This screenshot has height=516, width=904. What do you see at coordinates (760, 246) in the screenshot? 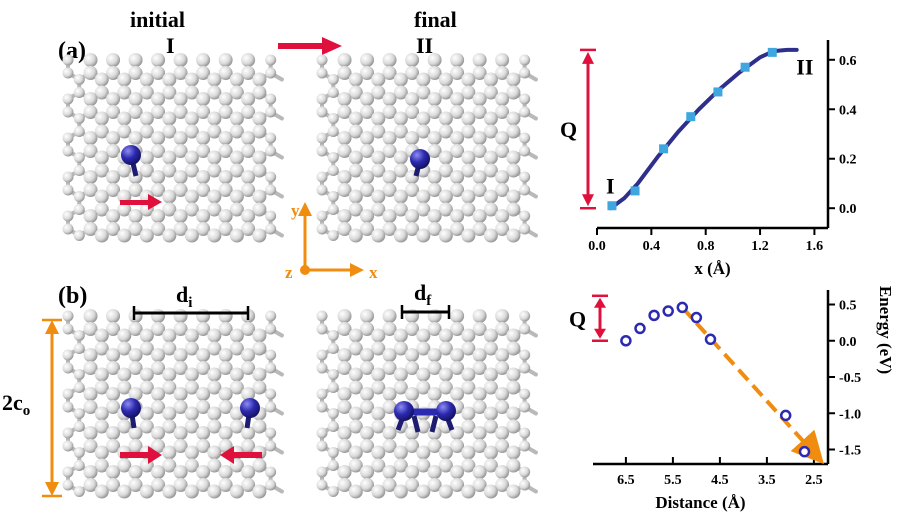
I see `chart1-x-tick-label: 1.2` at bounding box center [760, 246].